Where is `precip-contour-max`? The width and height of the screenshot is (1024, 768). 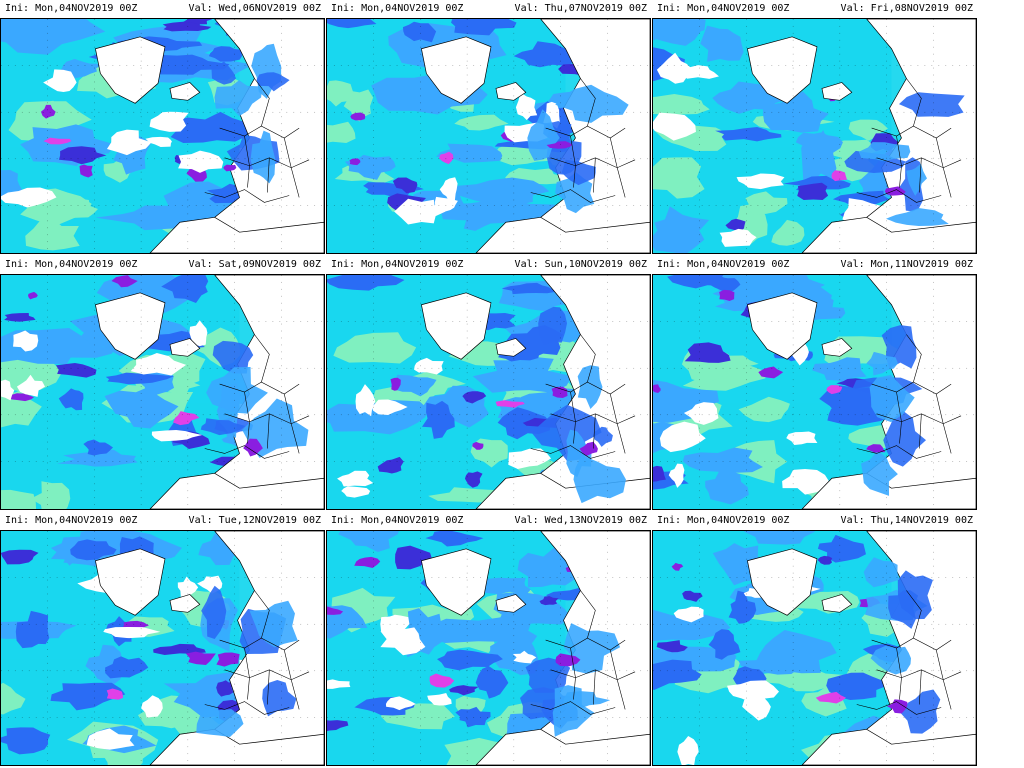 precip-contour-max is located at coordinates (510, 404).